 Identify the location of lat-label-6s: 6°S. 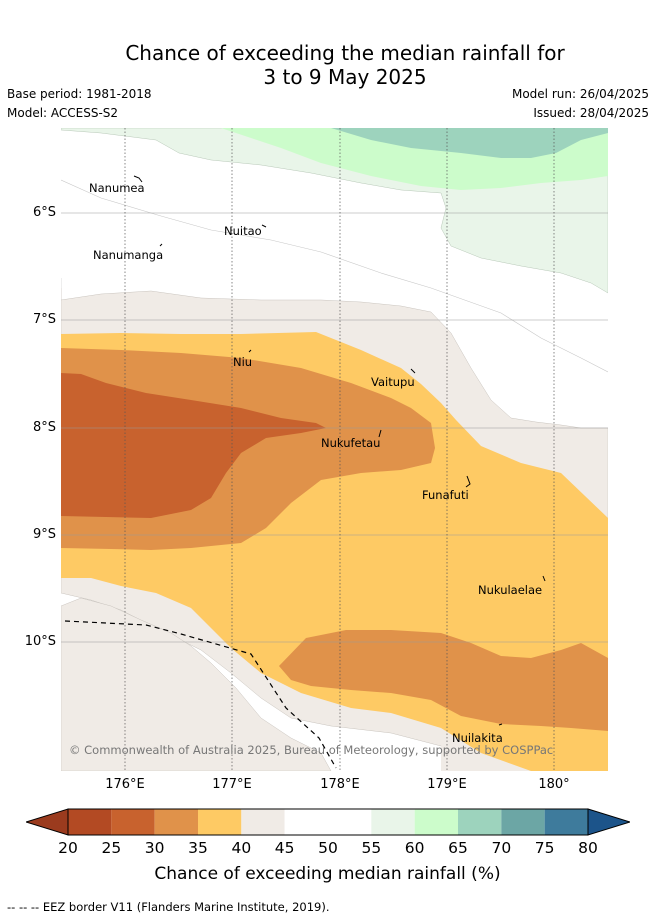
(44, 212).